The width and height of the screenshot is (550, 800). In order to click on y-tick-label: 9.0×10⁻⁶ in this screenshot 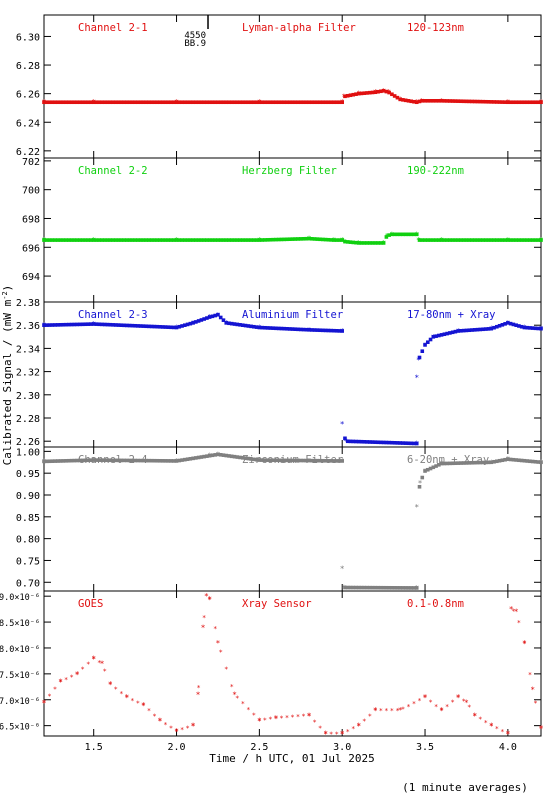, I will do `click(20, 598)`.